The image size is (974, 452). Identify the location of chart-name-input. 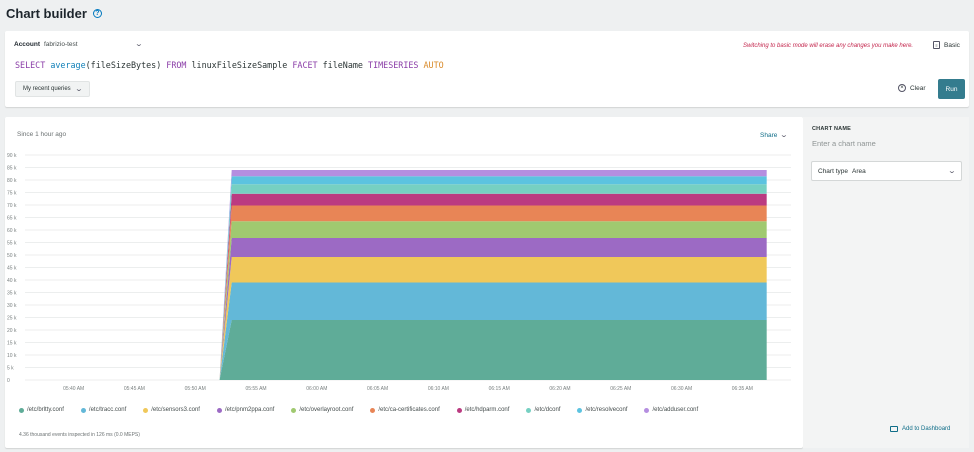
(887, 143).